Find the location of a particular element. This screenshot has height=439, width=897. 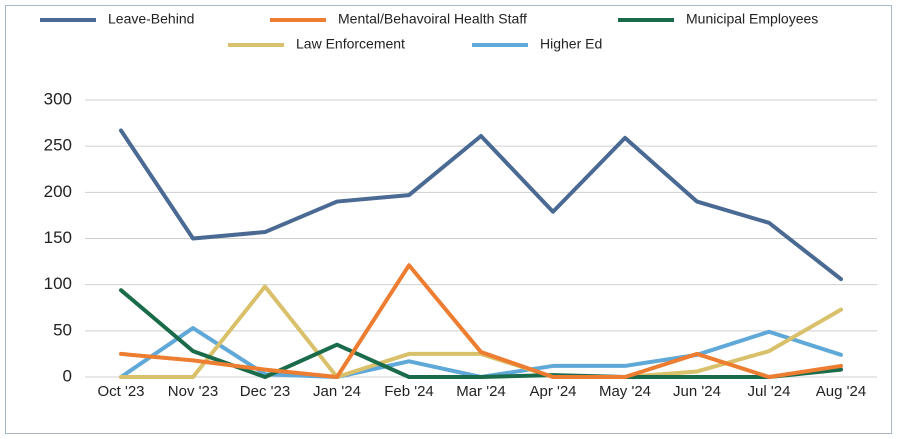

x-tick-label: Jul '24 is located at coordinates (769, 391).